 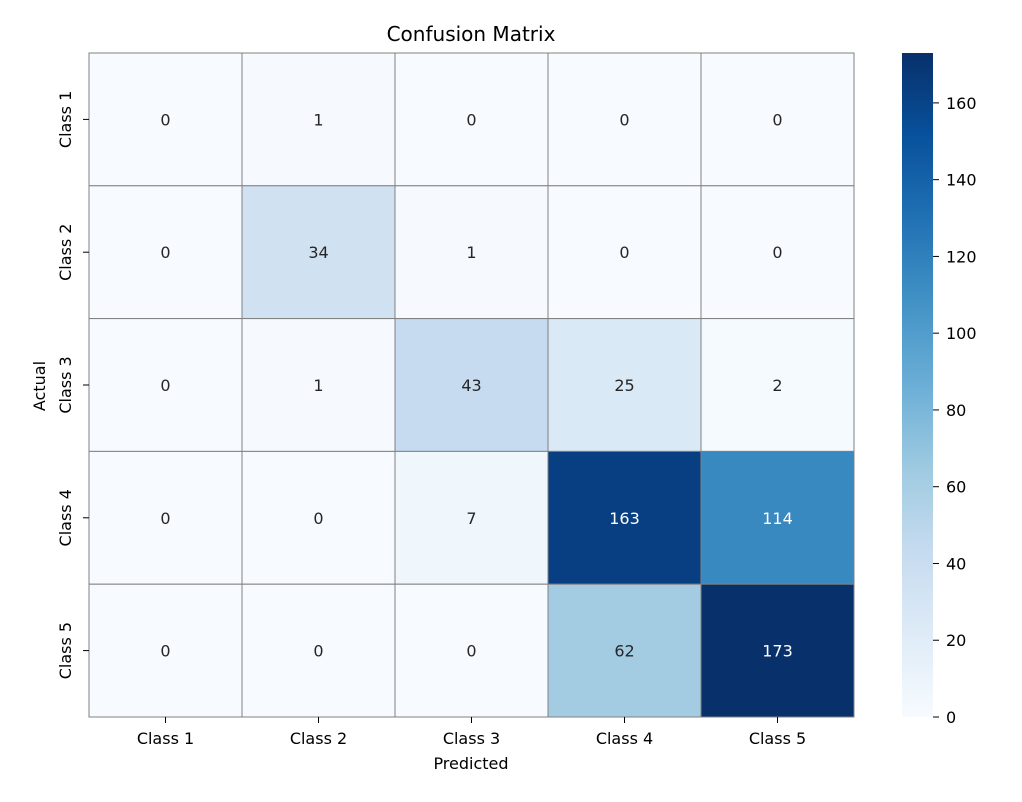 I want to click on colorbar-tick-label: 40, so click(x=956, y=563).